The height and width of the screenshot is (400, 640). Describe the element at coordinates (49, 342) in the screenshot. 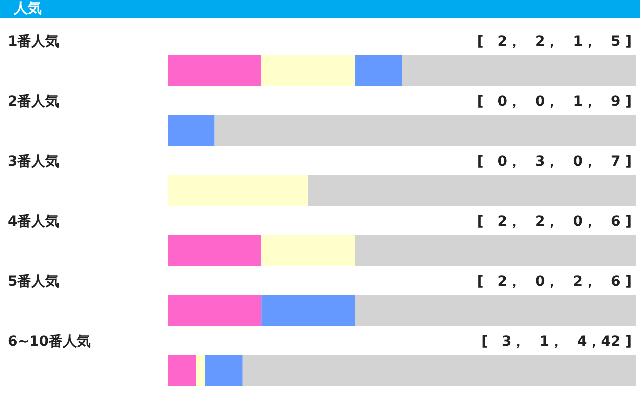

I see `y-tick-label: 6~10番人気` at that location.